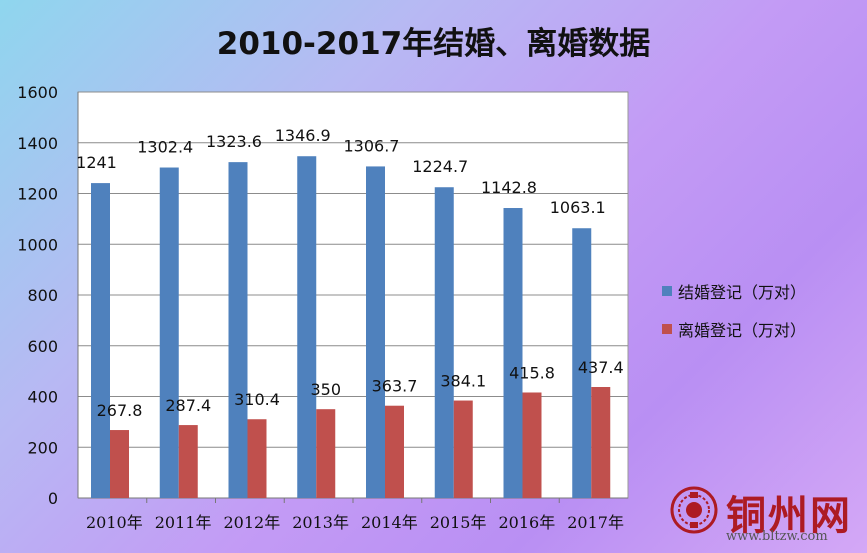 This screenshot has width=867, height=553. I want to click on data-label-married: 1323.6, so click(234, 141).